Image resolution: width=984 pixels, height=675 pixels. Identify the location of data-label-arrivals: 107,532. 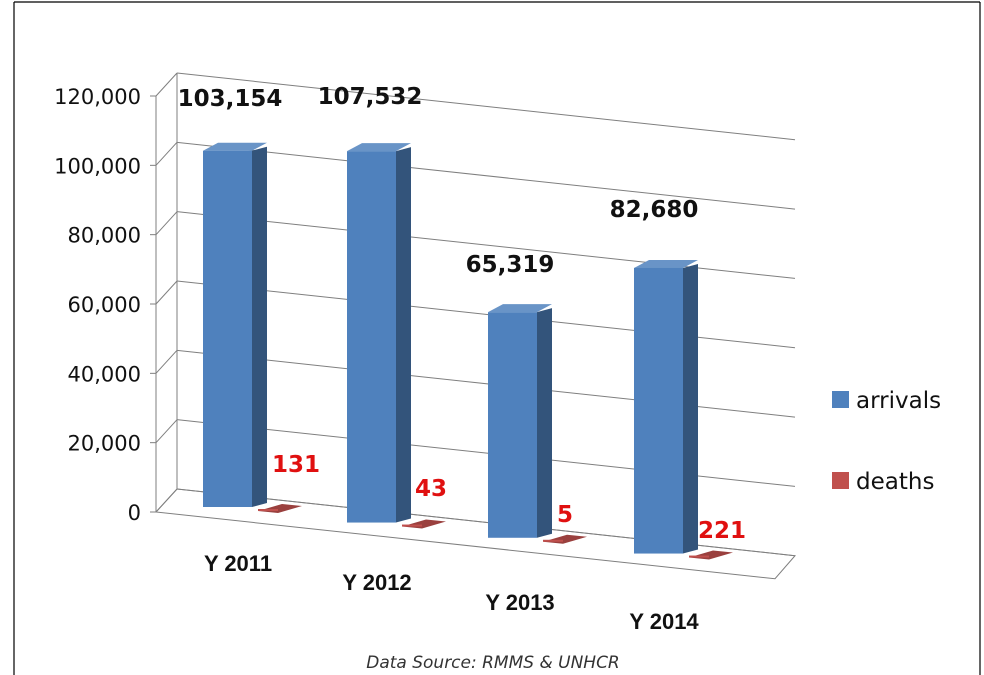
(370, 97).